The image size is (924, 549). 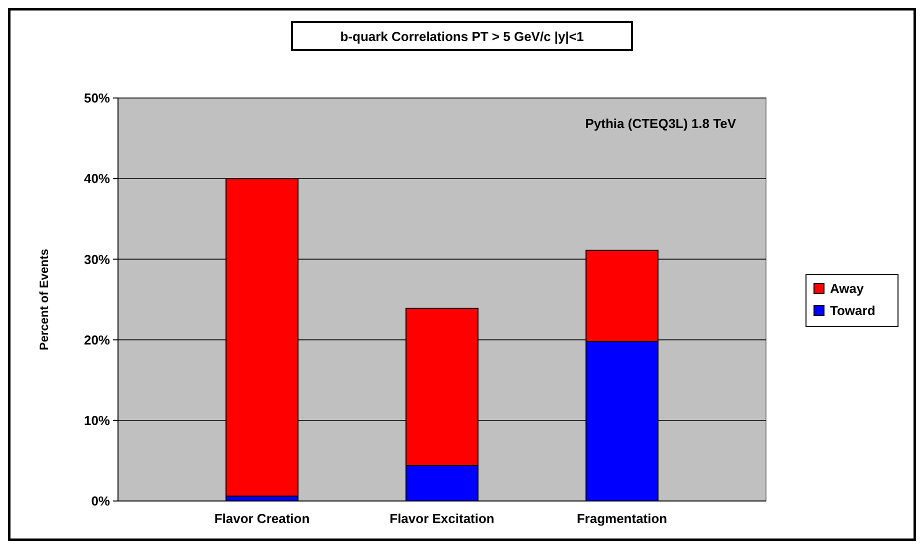 What do you see at coordinates (97, 98) in the screenshot?
I see `y-tick-label: 50%` at bounding box center [97, 98].